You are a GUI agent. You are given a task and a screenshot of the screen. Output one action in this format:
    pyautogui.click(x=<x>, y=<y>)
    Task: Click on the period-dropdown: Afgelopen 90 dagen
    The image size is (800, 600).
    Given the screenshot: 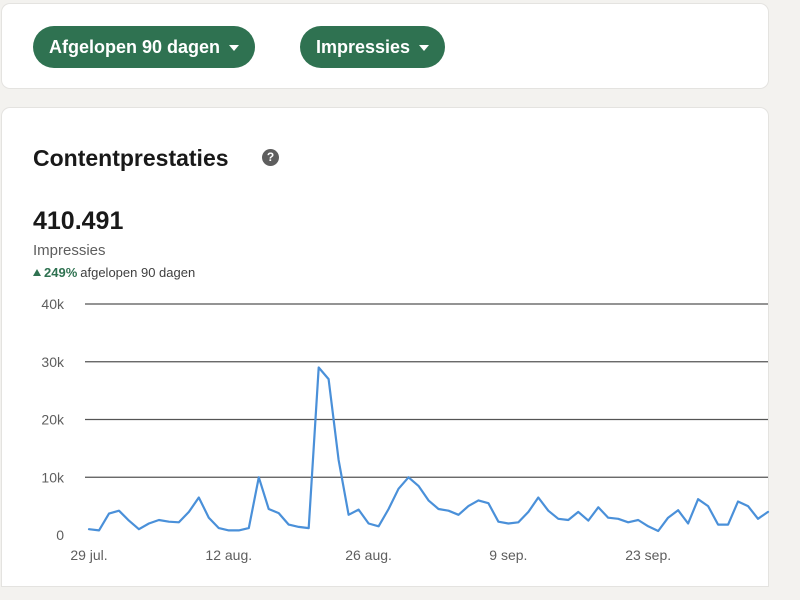 What is the action you would take?
    pyautogui.click(x=144, y=47)
    